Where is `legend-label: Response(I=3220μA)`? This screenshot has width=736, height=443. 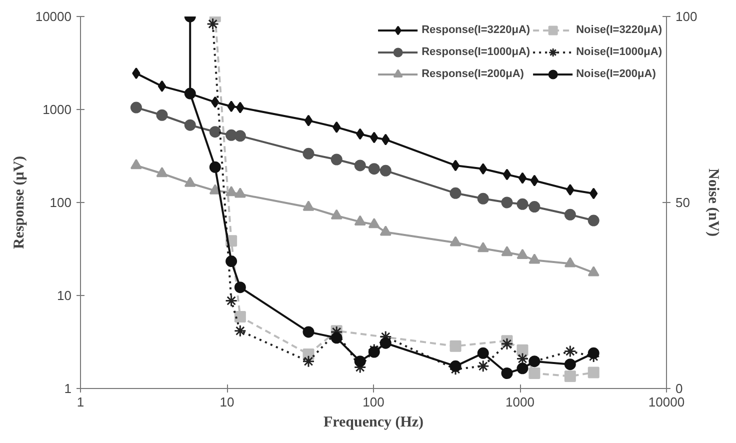
legend-label: Response(I=3220μA) is located at coordinates (476, 30).